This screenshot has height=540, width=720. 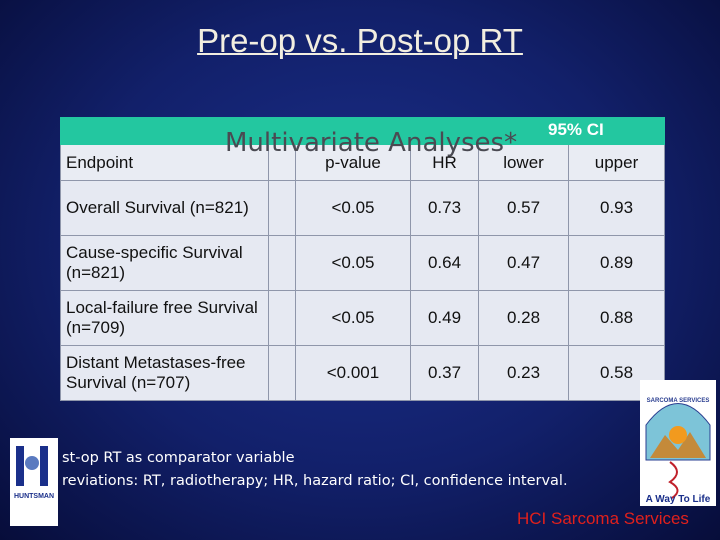 What do you see at coordinates (164, 263) in the screenshot?
I see `endpoint-cell: Cause-specific Survival (n=821)` at bounding box center [164, 263].